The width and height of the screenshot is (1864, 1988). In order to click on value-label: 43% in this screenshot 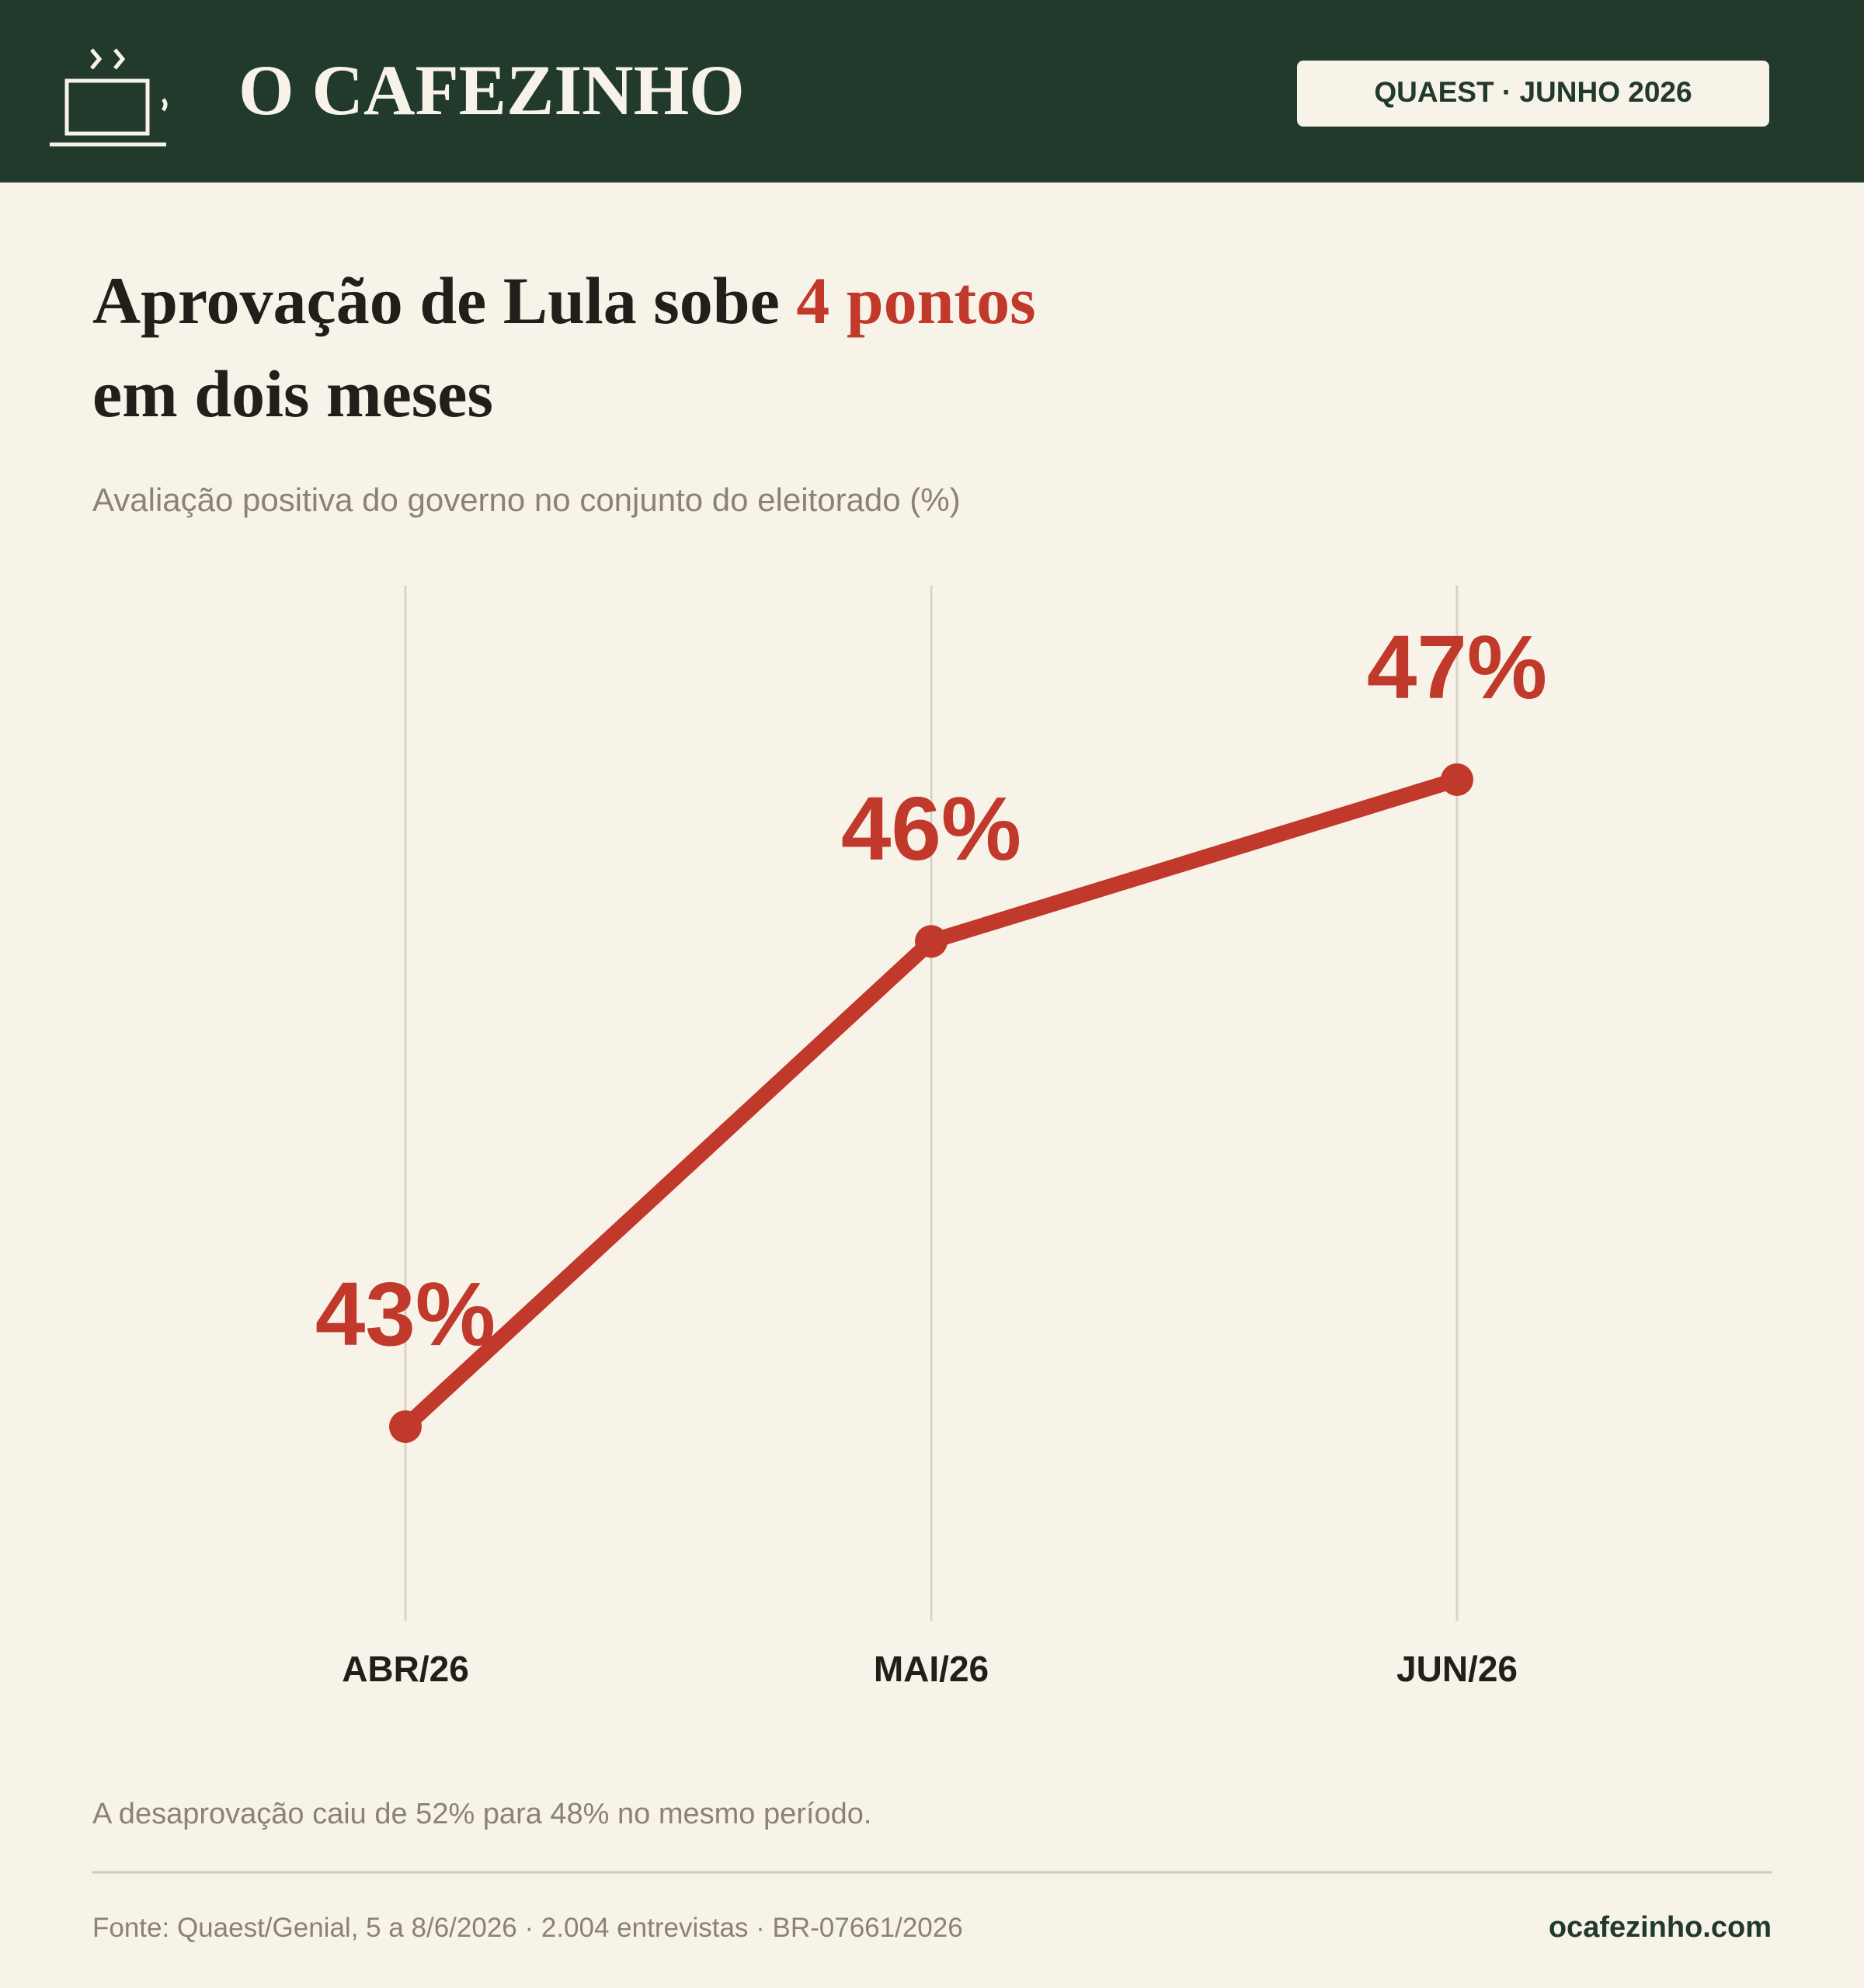, I will do `click(405, 1313)`.